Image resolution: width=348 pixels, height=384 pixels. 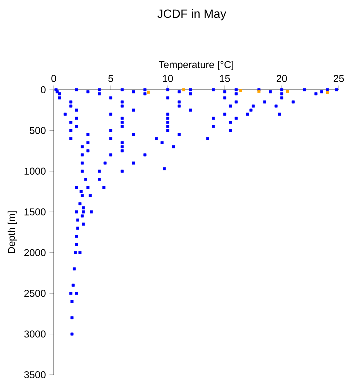 What do you see at coordinates (35, 334) in the screenshot?
I see `y-tick-label: 3000` at bounding box center [35, 334].